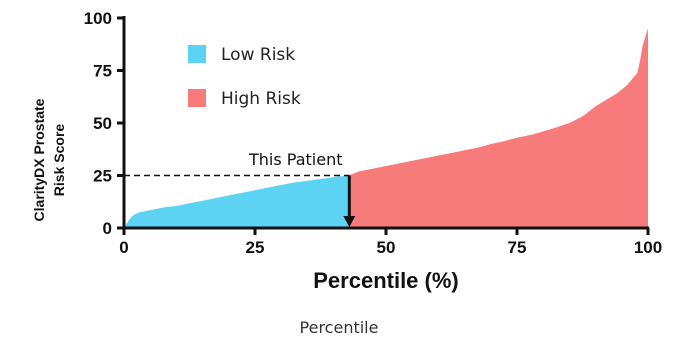 This screenshot has height=341, width=678. Describe the element at coordinates (339, 327) in the screenshot. I see `caption: Percentile` at that location.